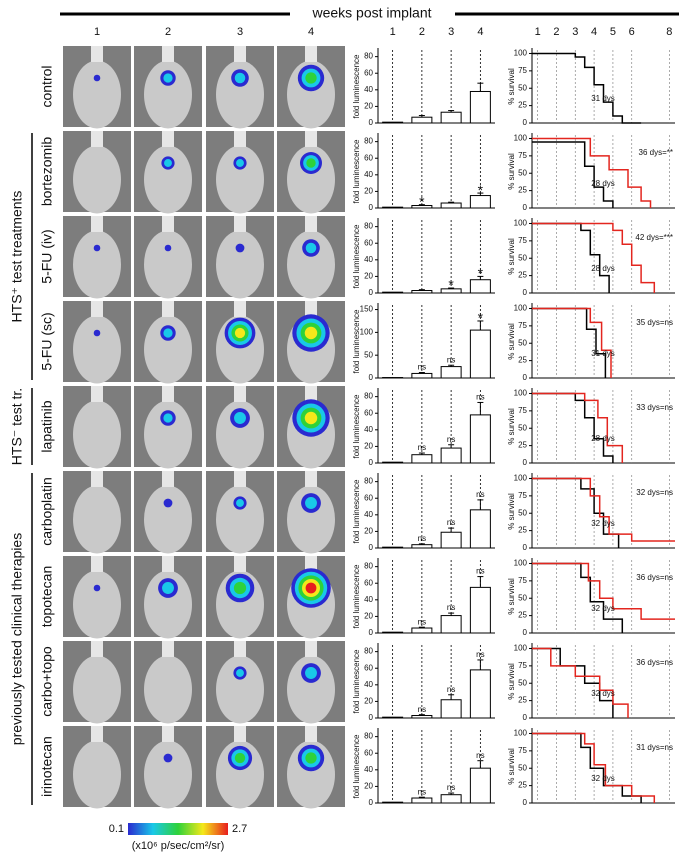 The height and width of the screenshot is (853, 679). I want to click on x-tick-label: 2, so click(556, 32).